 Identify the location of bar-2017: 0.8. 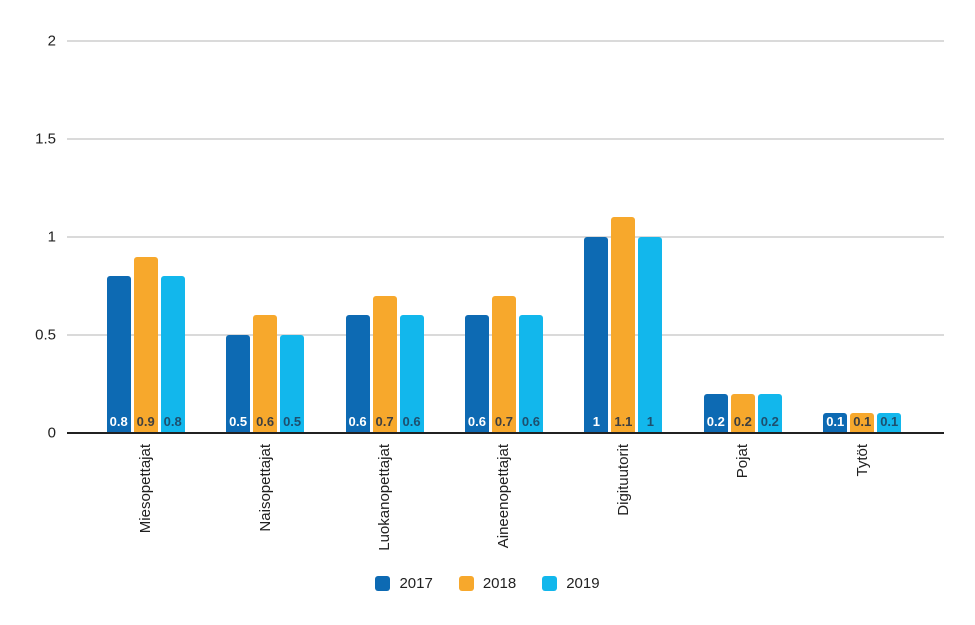
(118, 354).